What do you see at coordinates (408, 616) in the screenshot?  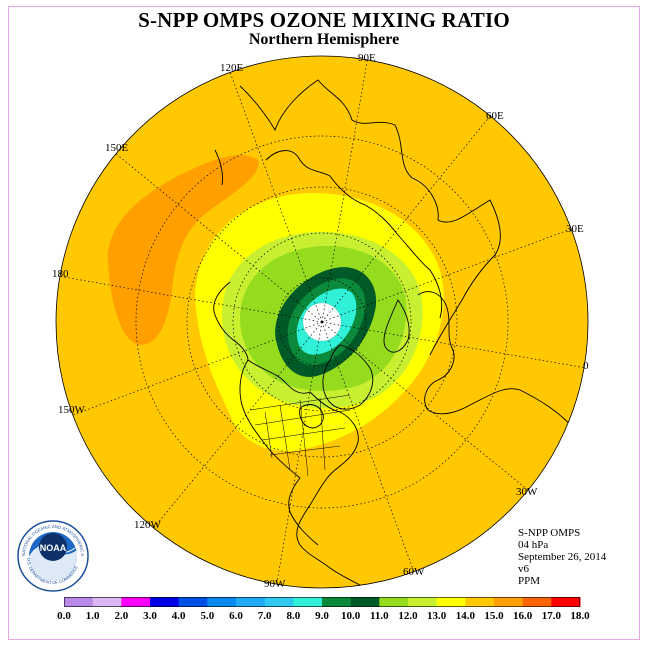 I see `colorbar-tick-label: 12.0` at bounding box center [408, 616].